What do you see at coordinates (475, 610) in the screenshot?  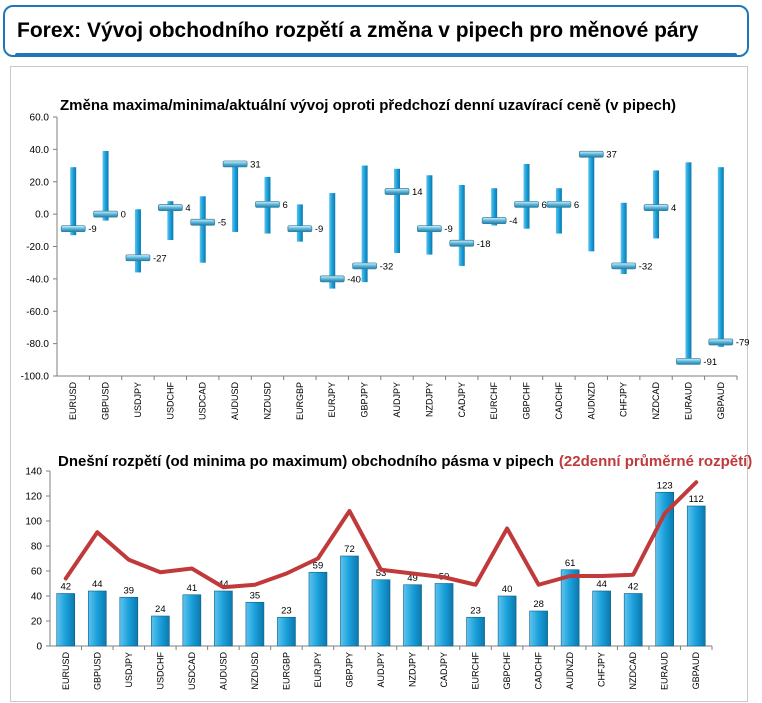 I see `bar-value-label: 23` at bounding box center [475, 610].